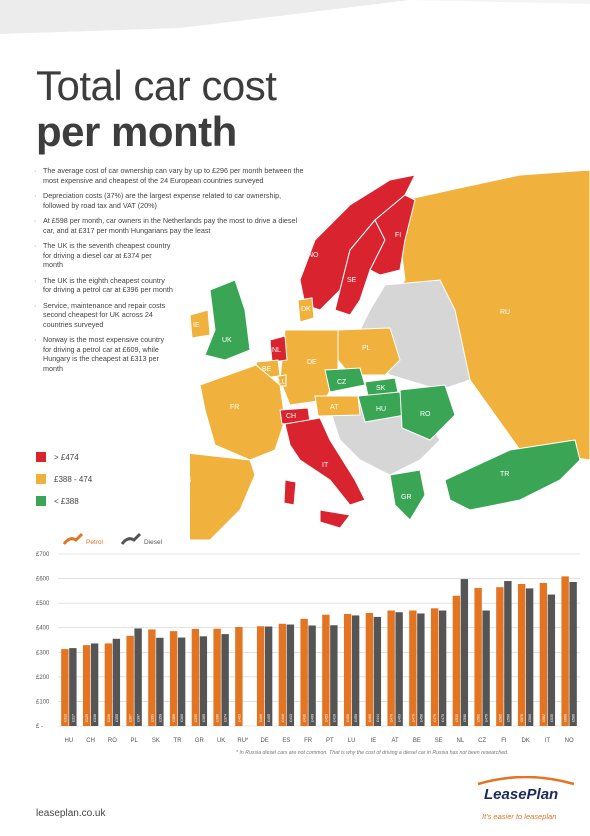 This screenshot has width=590, height=836. What do you see at coordinates (326, 670) in the screenshot?
I see `bar-petrol-pt` at bounding box center [326, 670].